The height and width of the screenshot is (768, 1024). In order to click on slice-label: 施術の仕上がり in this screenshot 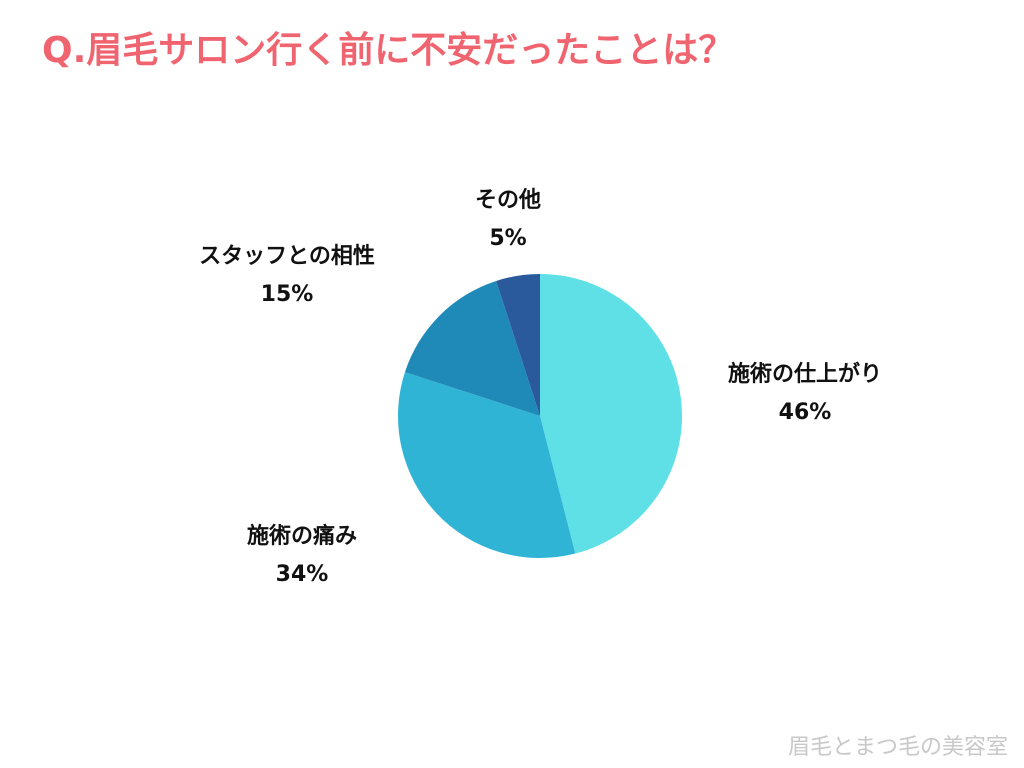, I will do `click(805, 374)`.